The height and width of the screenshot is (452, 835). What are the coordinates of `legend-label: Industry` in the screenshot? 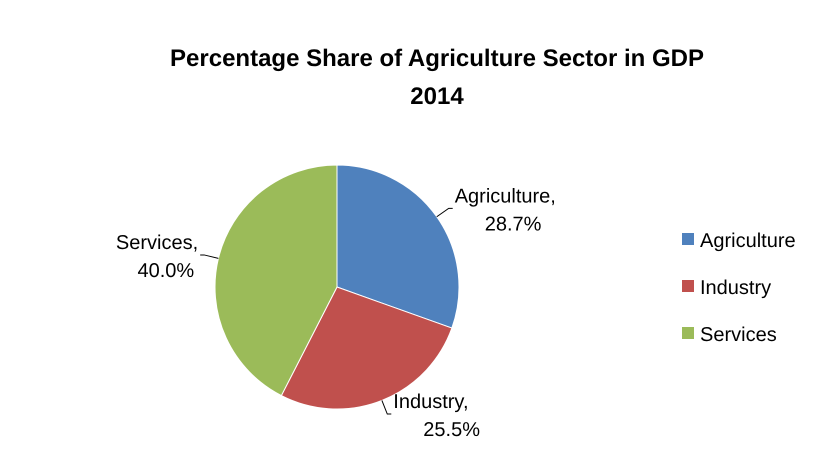 It's located at (736, 288).